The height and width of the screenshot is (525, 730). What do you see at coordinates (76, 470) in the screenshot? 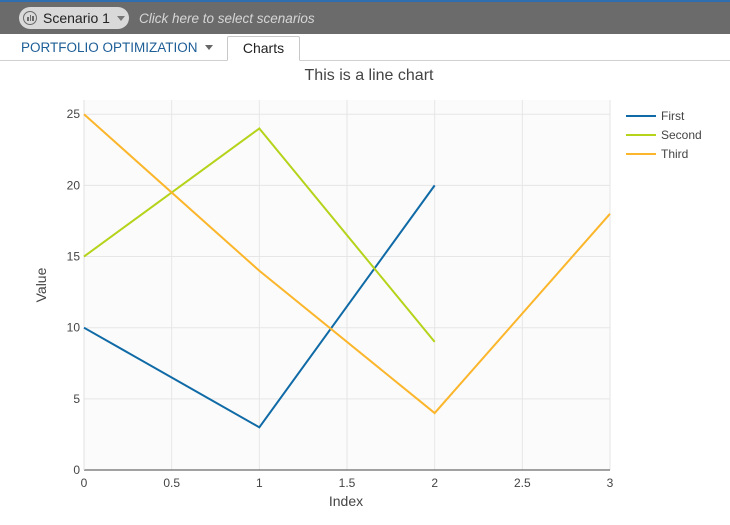
I see `y-tick-label: 0` at bounding box center [76, 470].